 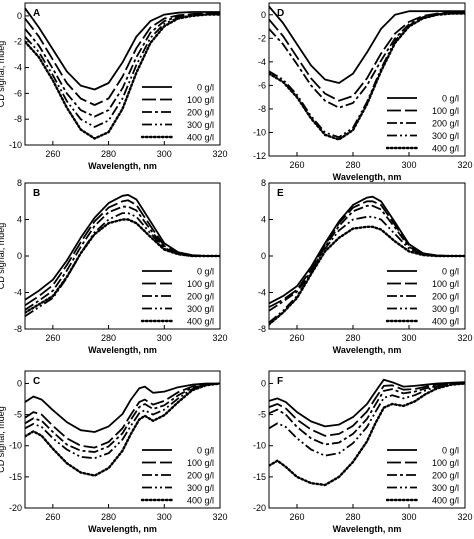 I want to click on panel-letter: D, so click(x=280, y=13).